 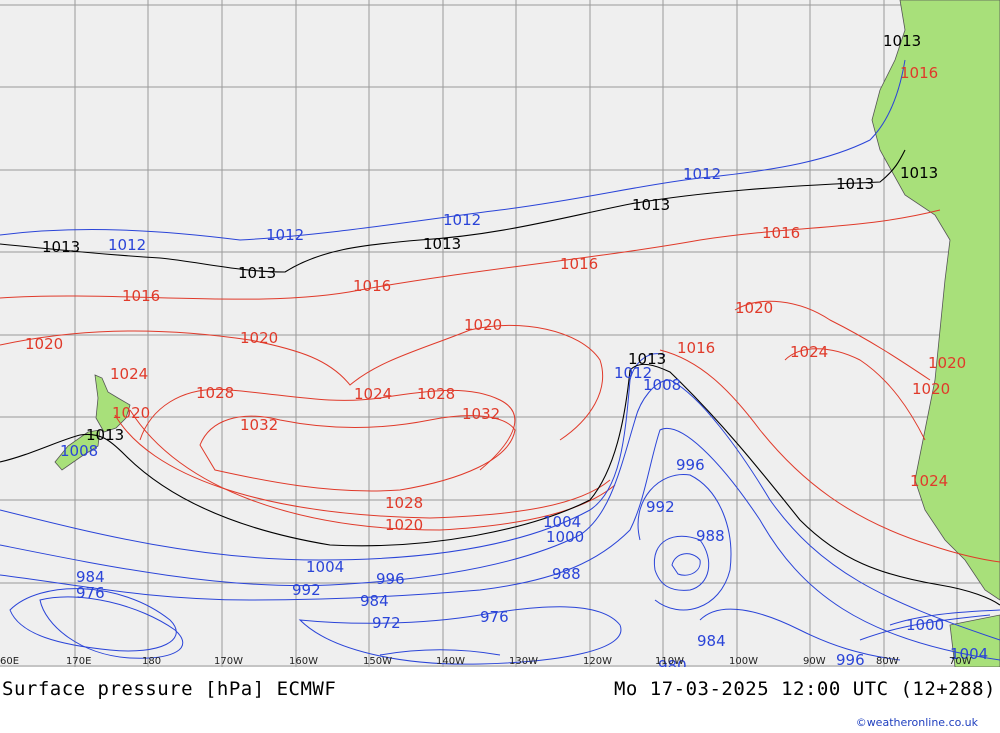 What do you see at coordinates (9, 661) in the screenshot?
I see `longitude-tick-label: 60E` at bounding box center [9, 661].